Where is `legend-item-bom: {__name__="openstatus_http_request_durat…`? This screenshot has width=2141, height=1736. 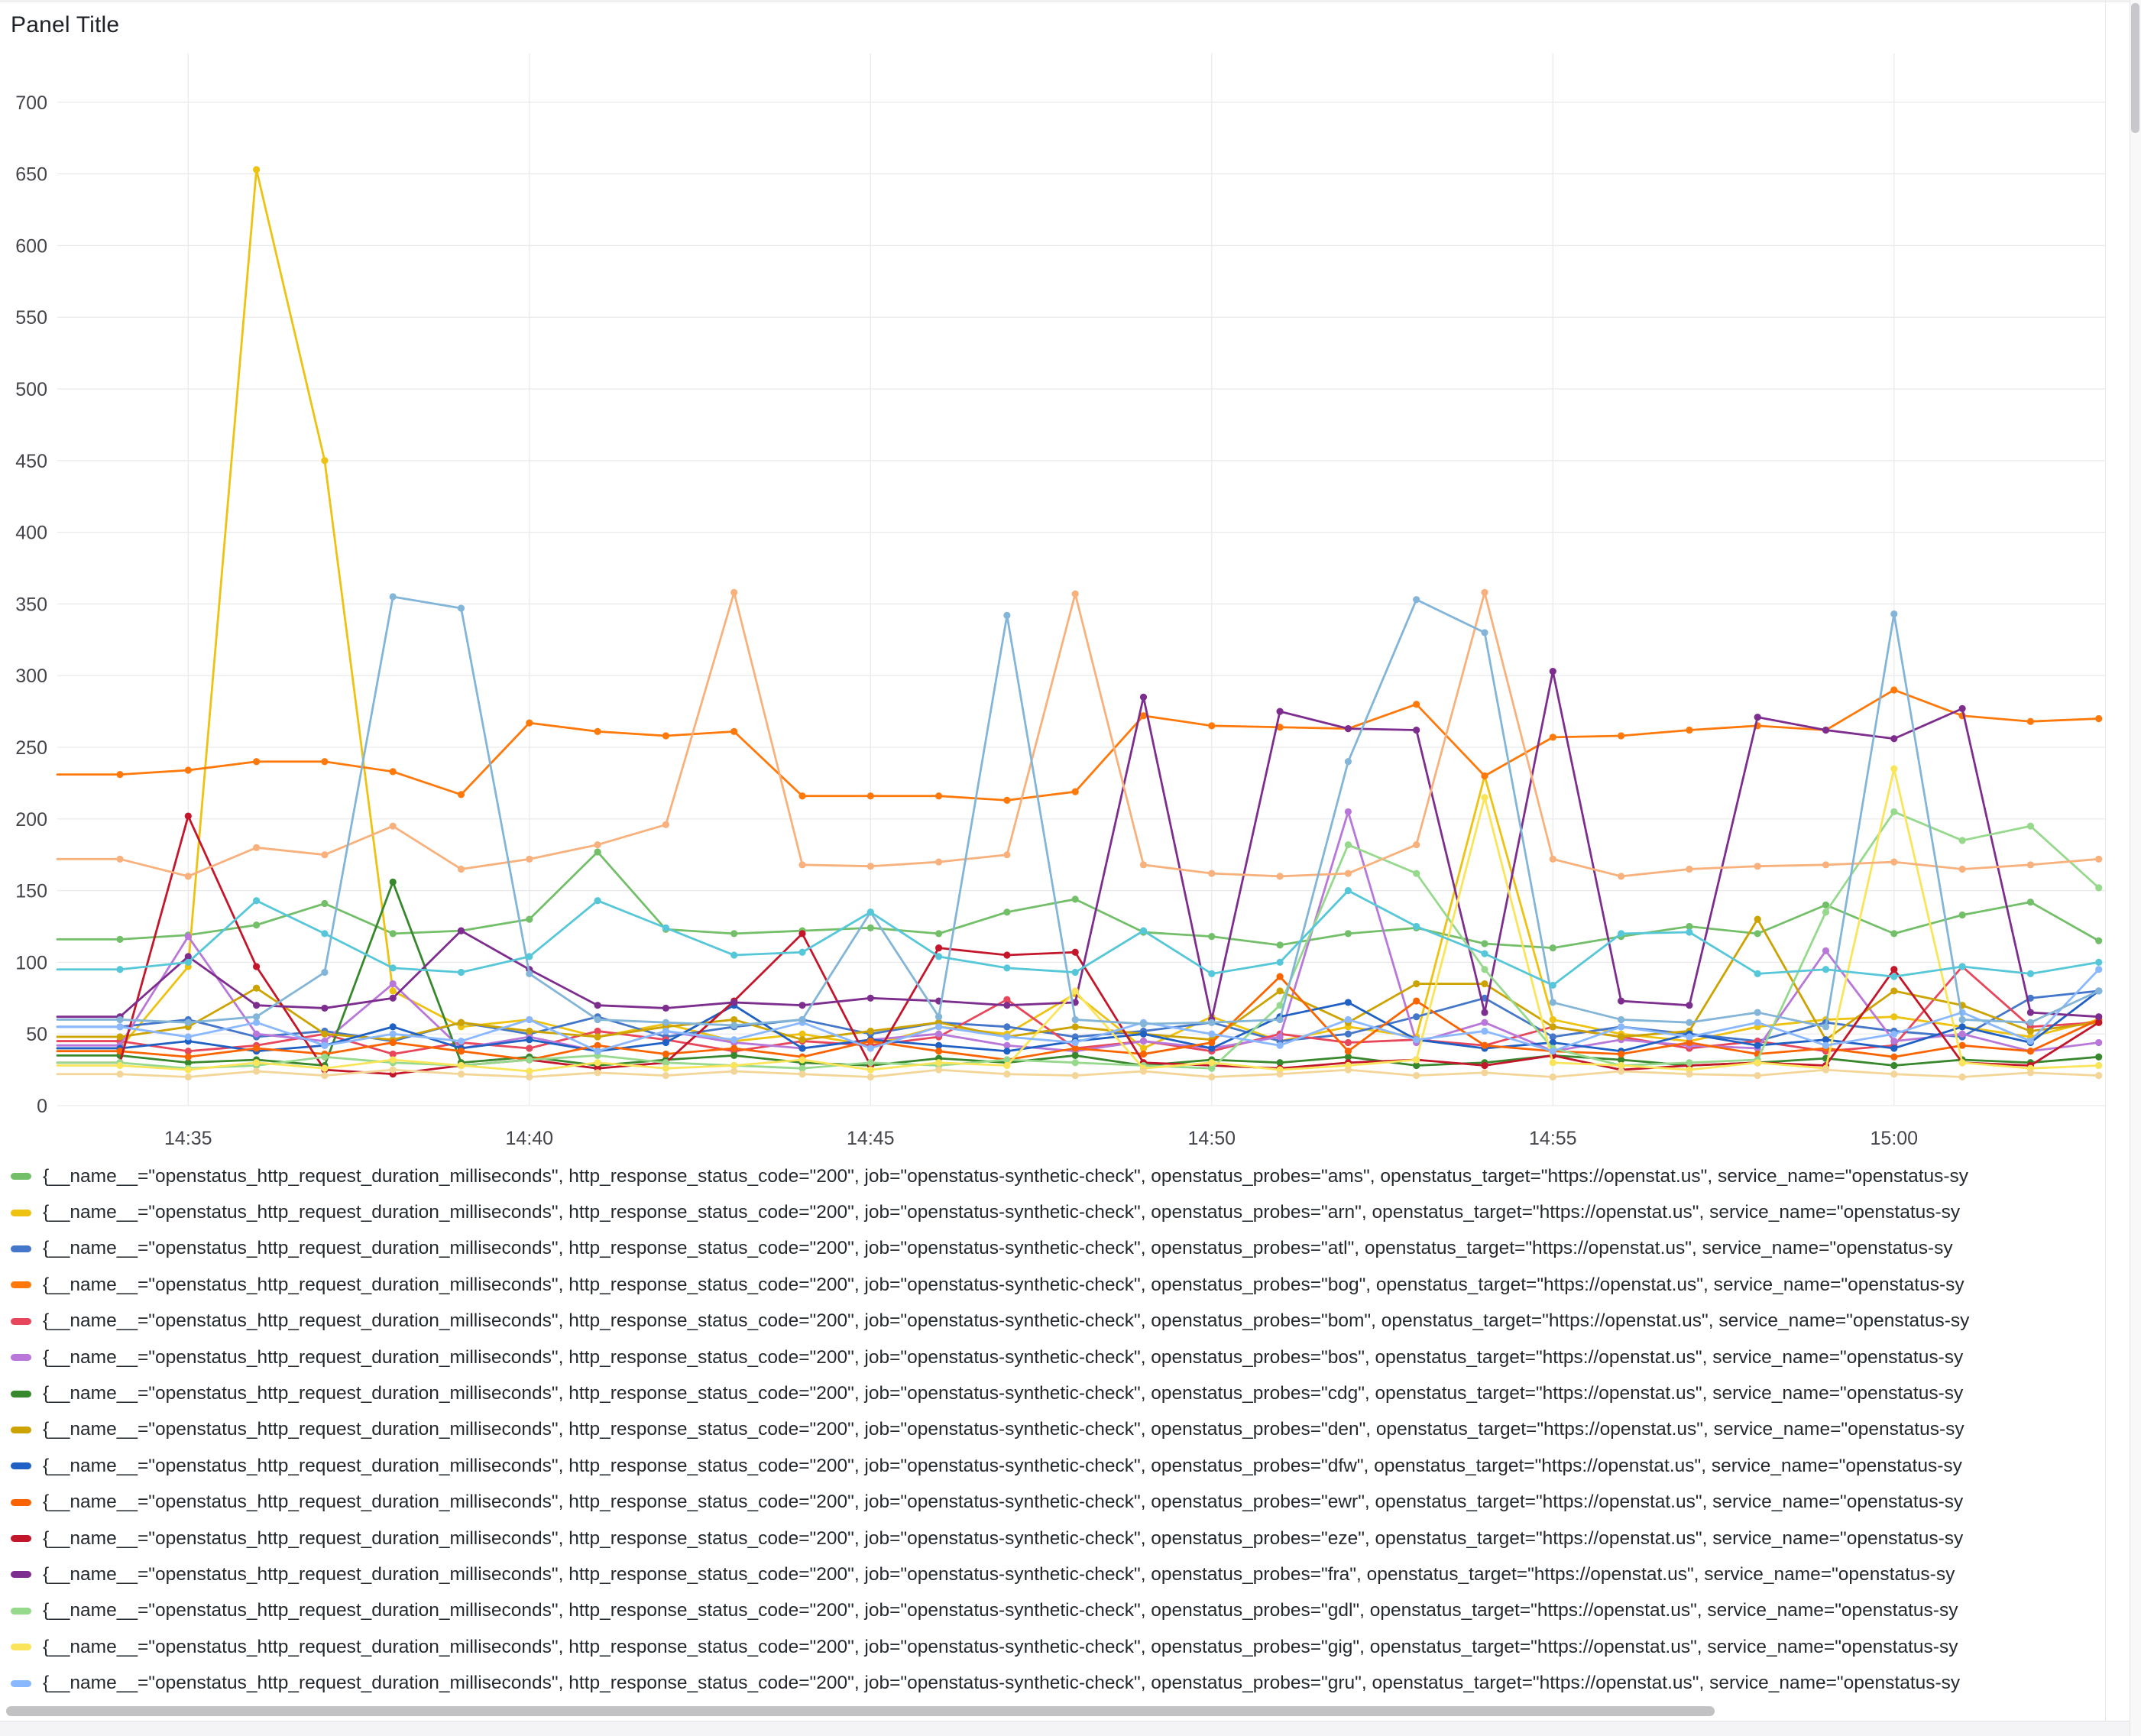
legend-item-bom: {__name__="openstatus_http_request_durat… is located at coordinates (1054, 1322).